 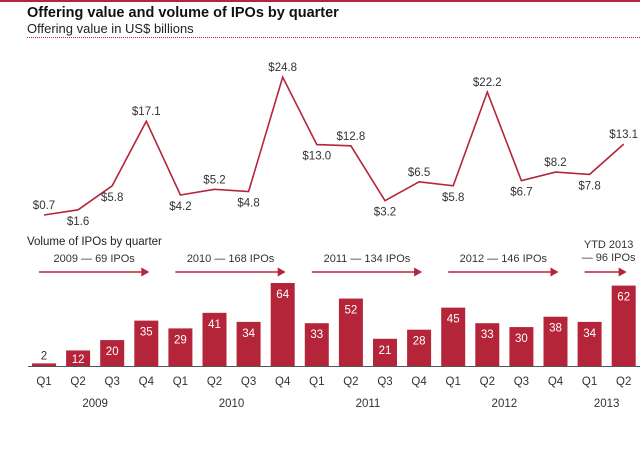 I want to click on year-label: 2012, so click(x=505, y=404).